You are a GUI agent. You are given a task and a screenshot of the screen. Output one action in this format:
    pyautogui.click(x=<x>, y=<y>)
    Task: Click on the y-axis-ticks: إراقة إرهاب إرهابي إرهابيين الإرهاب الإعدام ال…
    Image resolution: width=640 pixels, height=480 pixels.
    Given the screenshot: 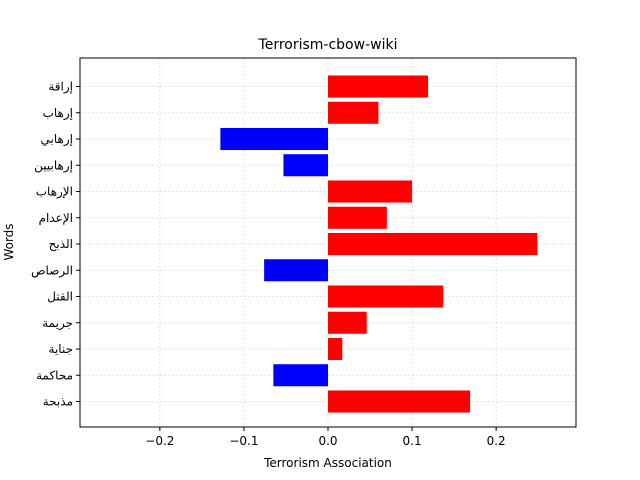 What is the action you would take?
    pyautogui.click(x=55, y=244)
    